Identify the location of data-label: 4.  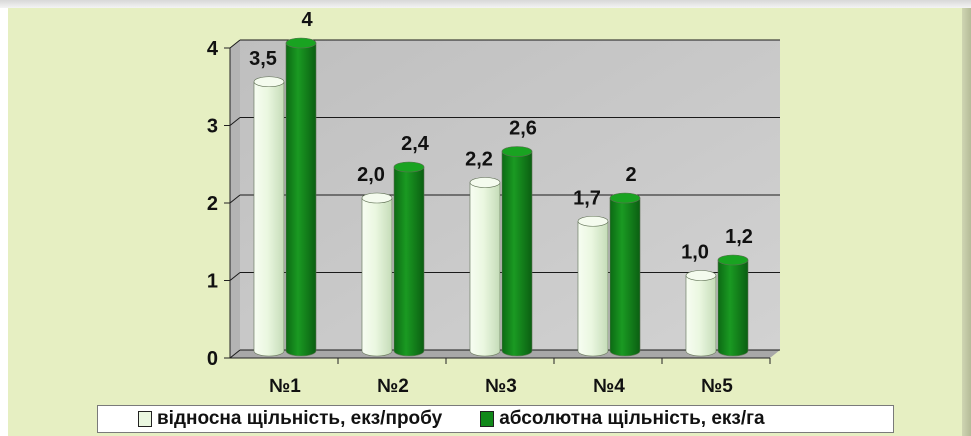
(307, 20).